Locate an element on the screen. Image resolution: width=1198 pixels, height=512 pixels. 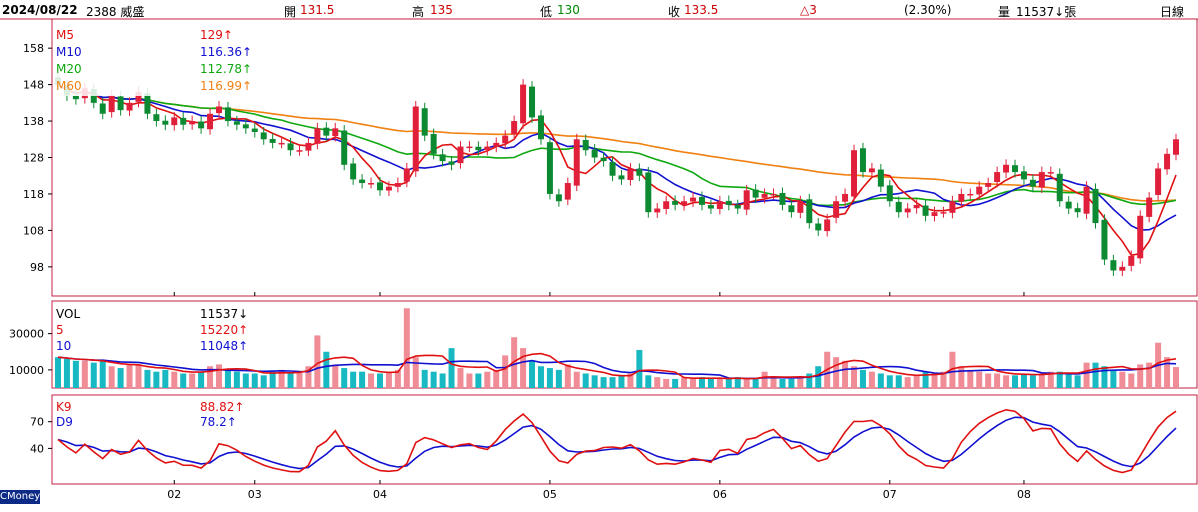
month-label: 02 is located at coordinates (174, 494).